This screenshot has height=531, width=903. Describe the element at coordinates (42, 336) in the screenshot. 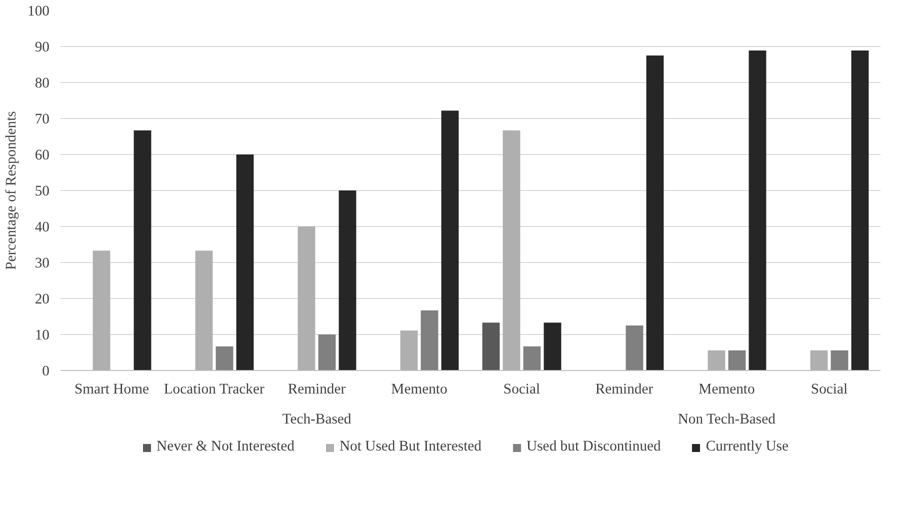

I see `y-tick-label: 10` at that location.